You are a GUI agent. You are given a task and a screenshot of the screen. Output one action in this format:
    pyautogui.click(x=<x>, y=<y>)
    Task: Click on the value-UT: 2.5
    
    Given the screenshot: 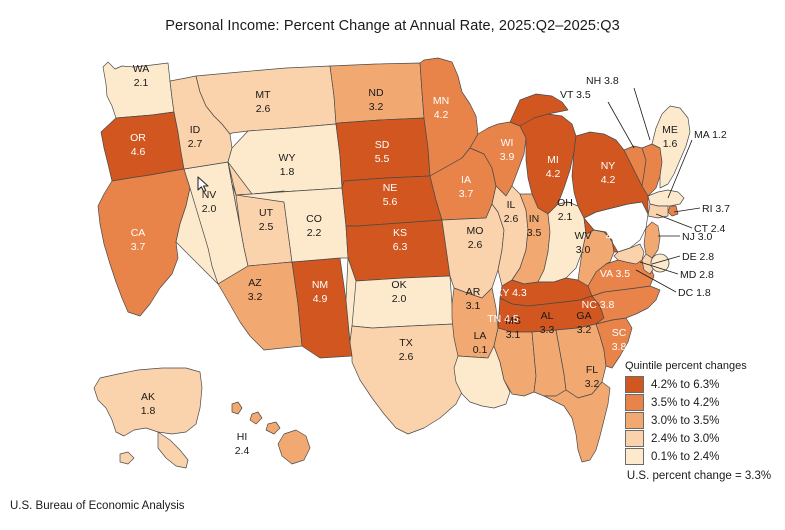 What is the action you would take?
    pyautogui.click(x=266, y=227)
    